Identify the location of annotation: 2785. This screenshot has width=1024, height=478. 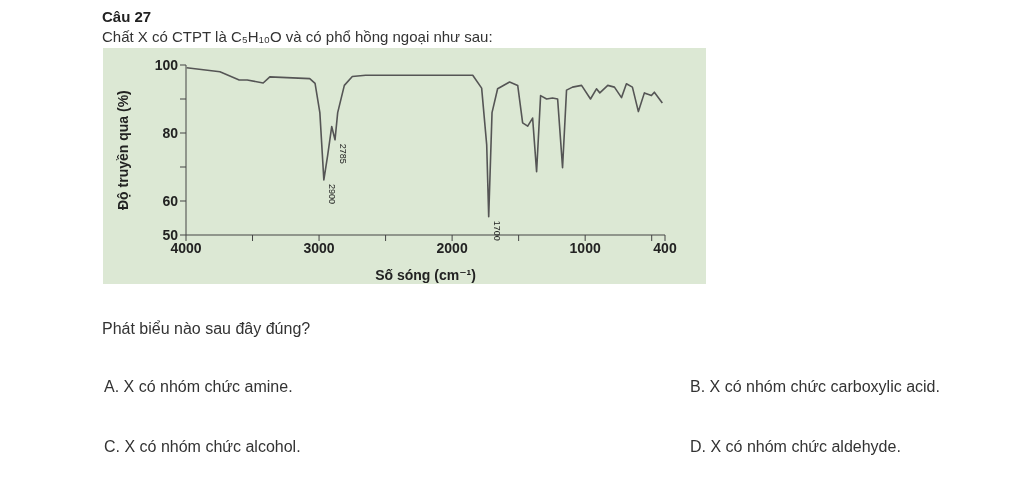
(343, 153).